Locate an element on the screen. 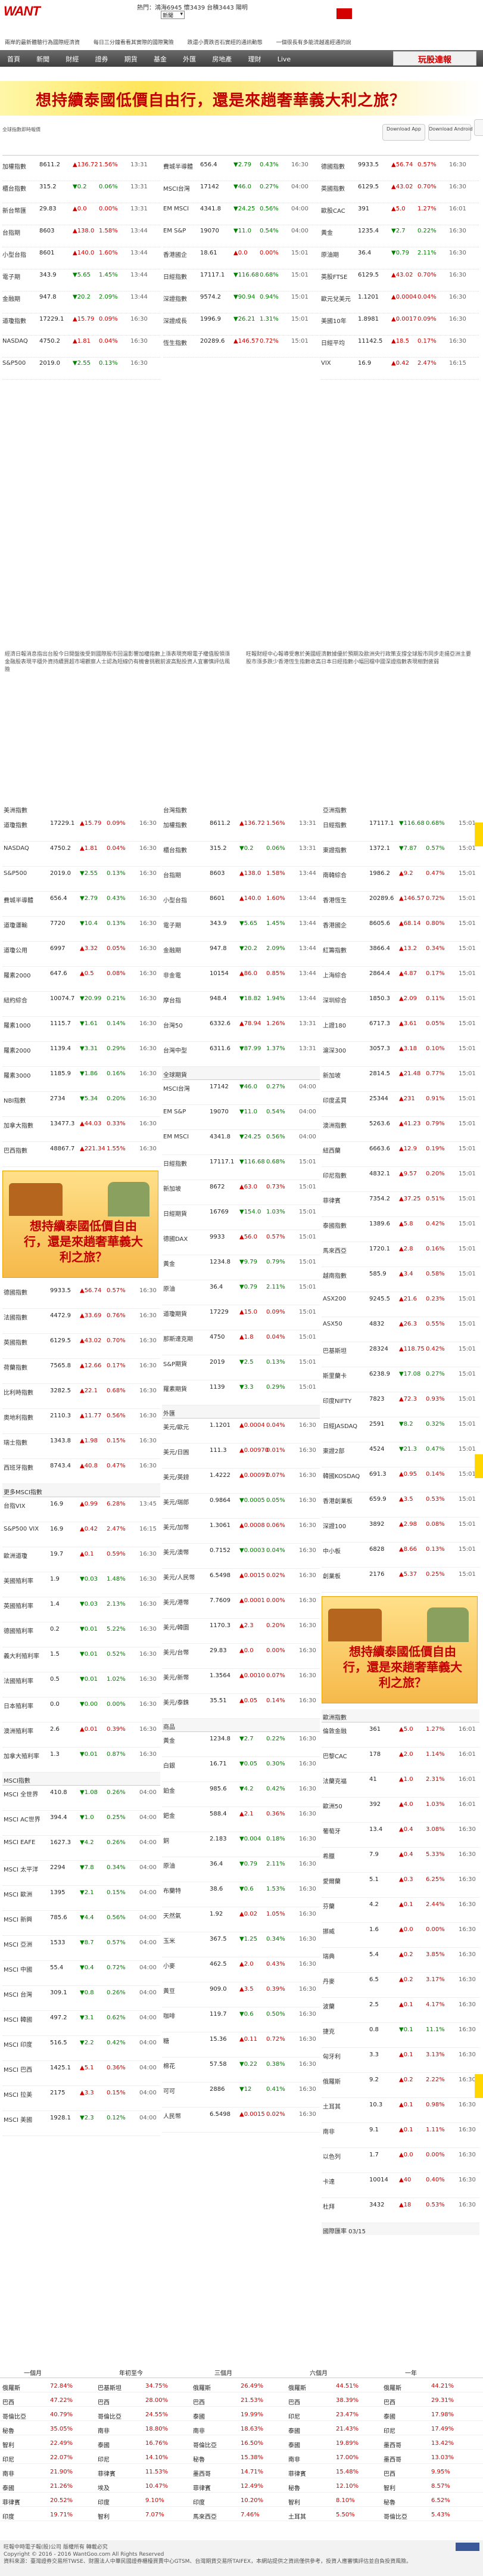  quote-name: MSCI EAFE is located at coordinates (20, 1843).